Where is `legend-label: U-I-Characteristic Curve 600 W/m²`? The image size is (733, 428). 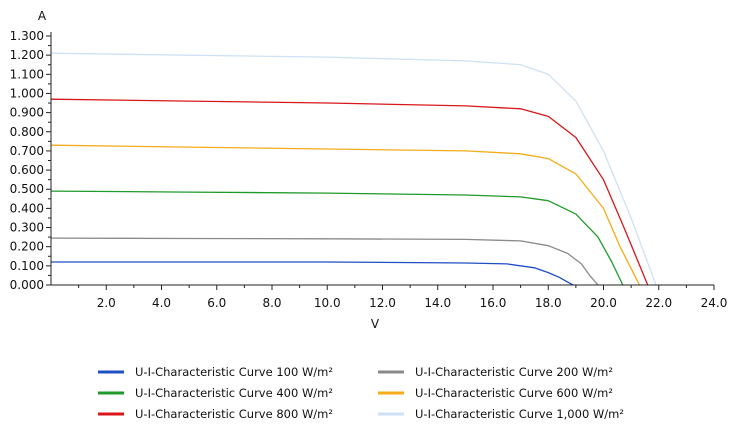
legend-label: U-I-Characteristic Curve 600 W/m² is located at coordinates (514, 393).